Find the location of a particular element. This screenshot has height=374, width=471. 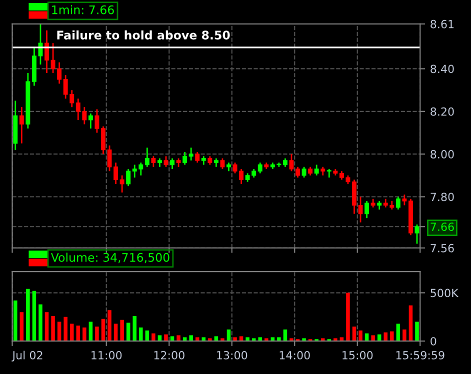

x-tick-label: 12:00 is located at coordinates (169, 355).